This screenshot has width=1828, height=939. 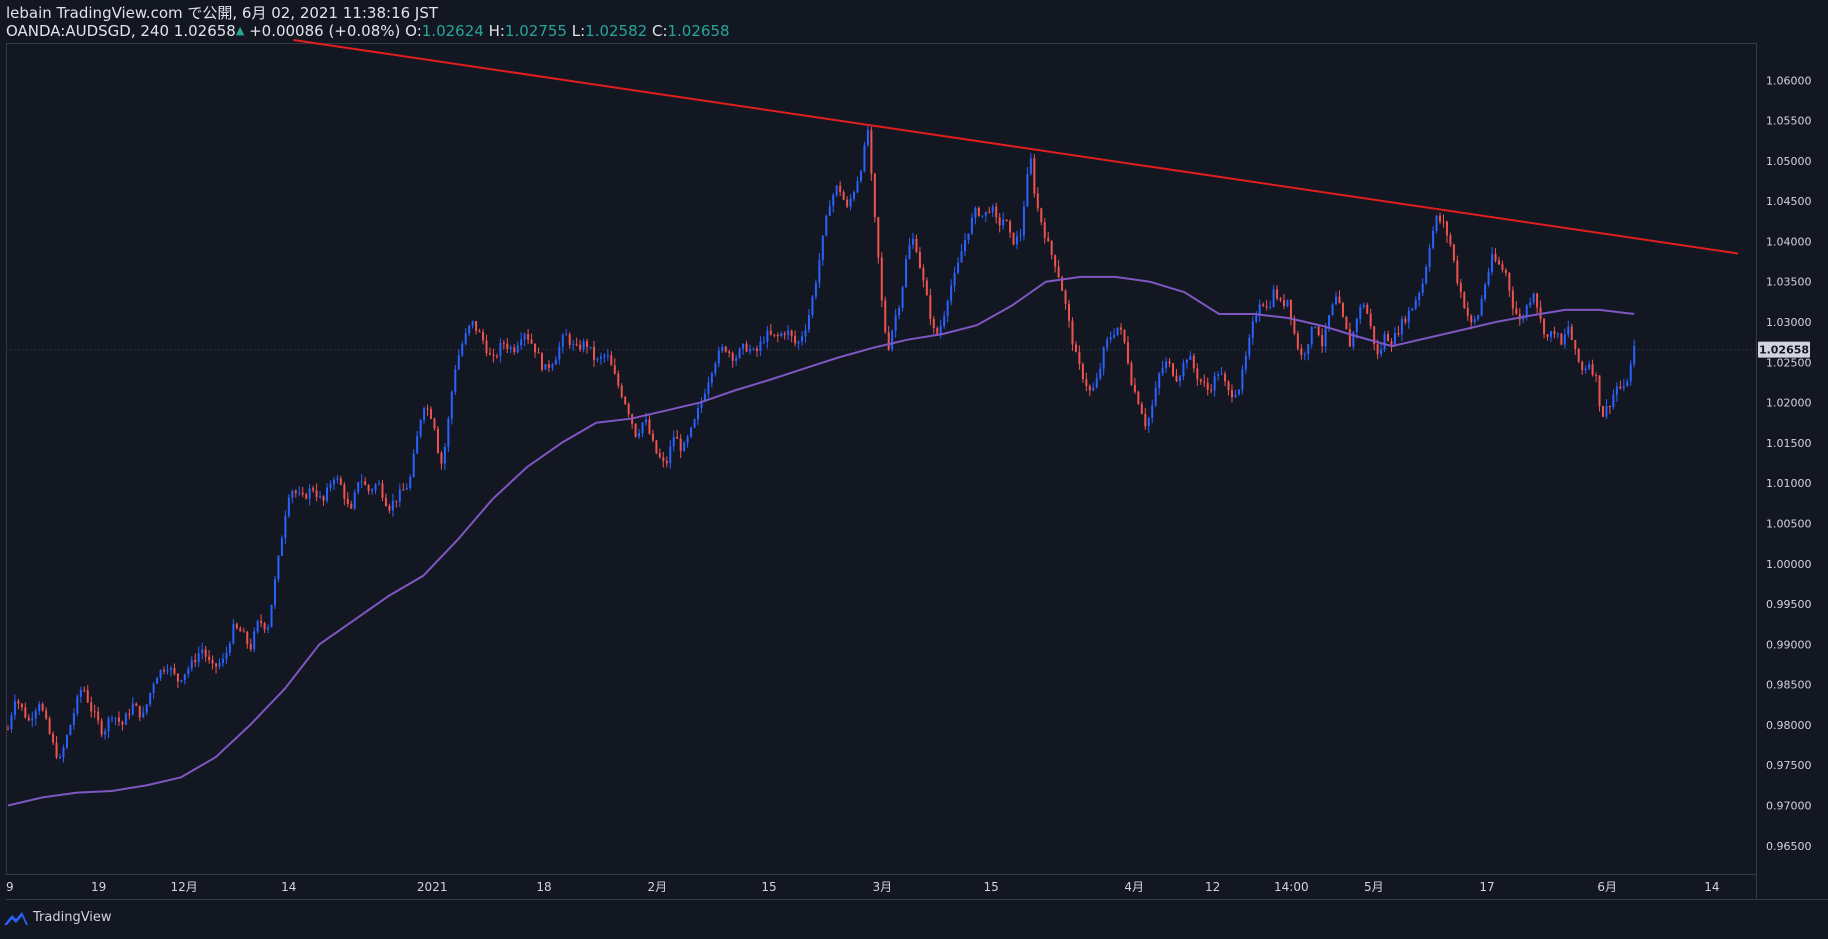 I want to click on high-label: H:, so click(x=496, y=31).